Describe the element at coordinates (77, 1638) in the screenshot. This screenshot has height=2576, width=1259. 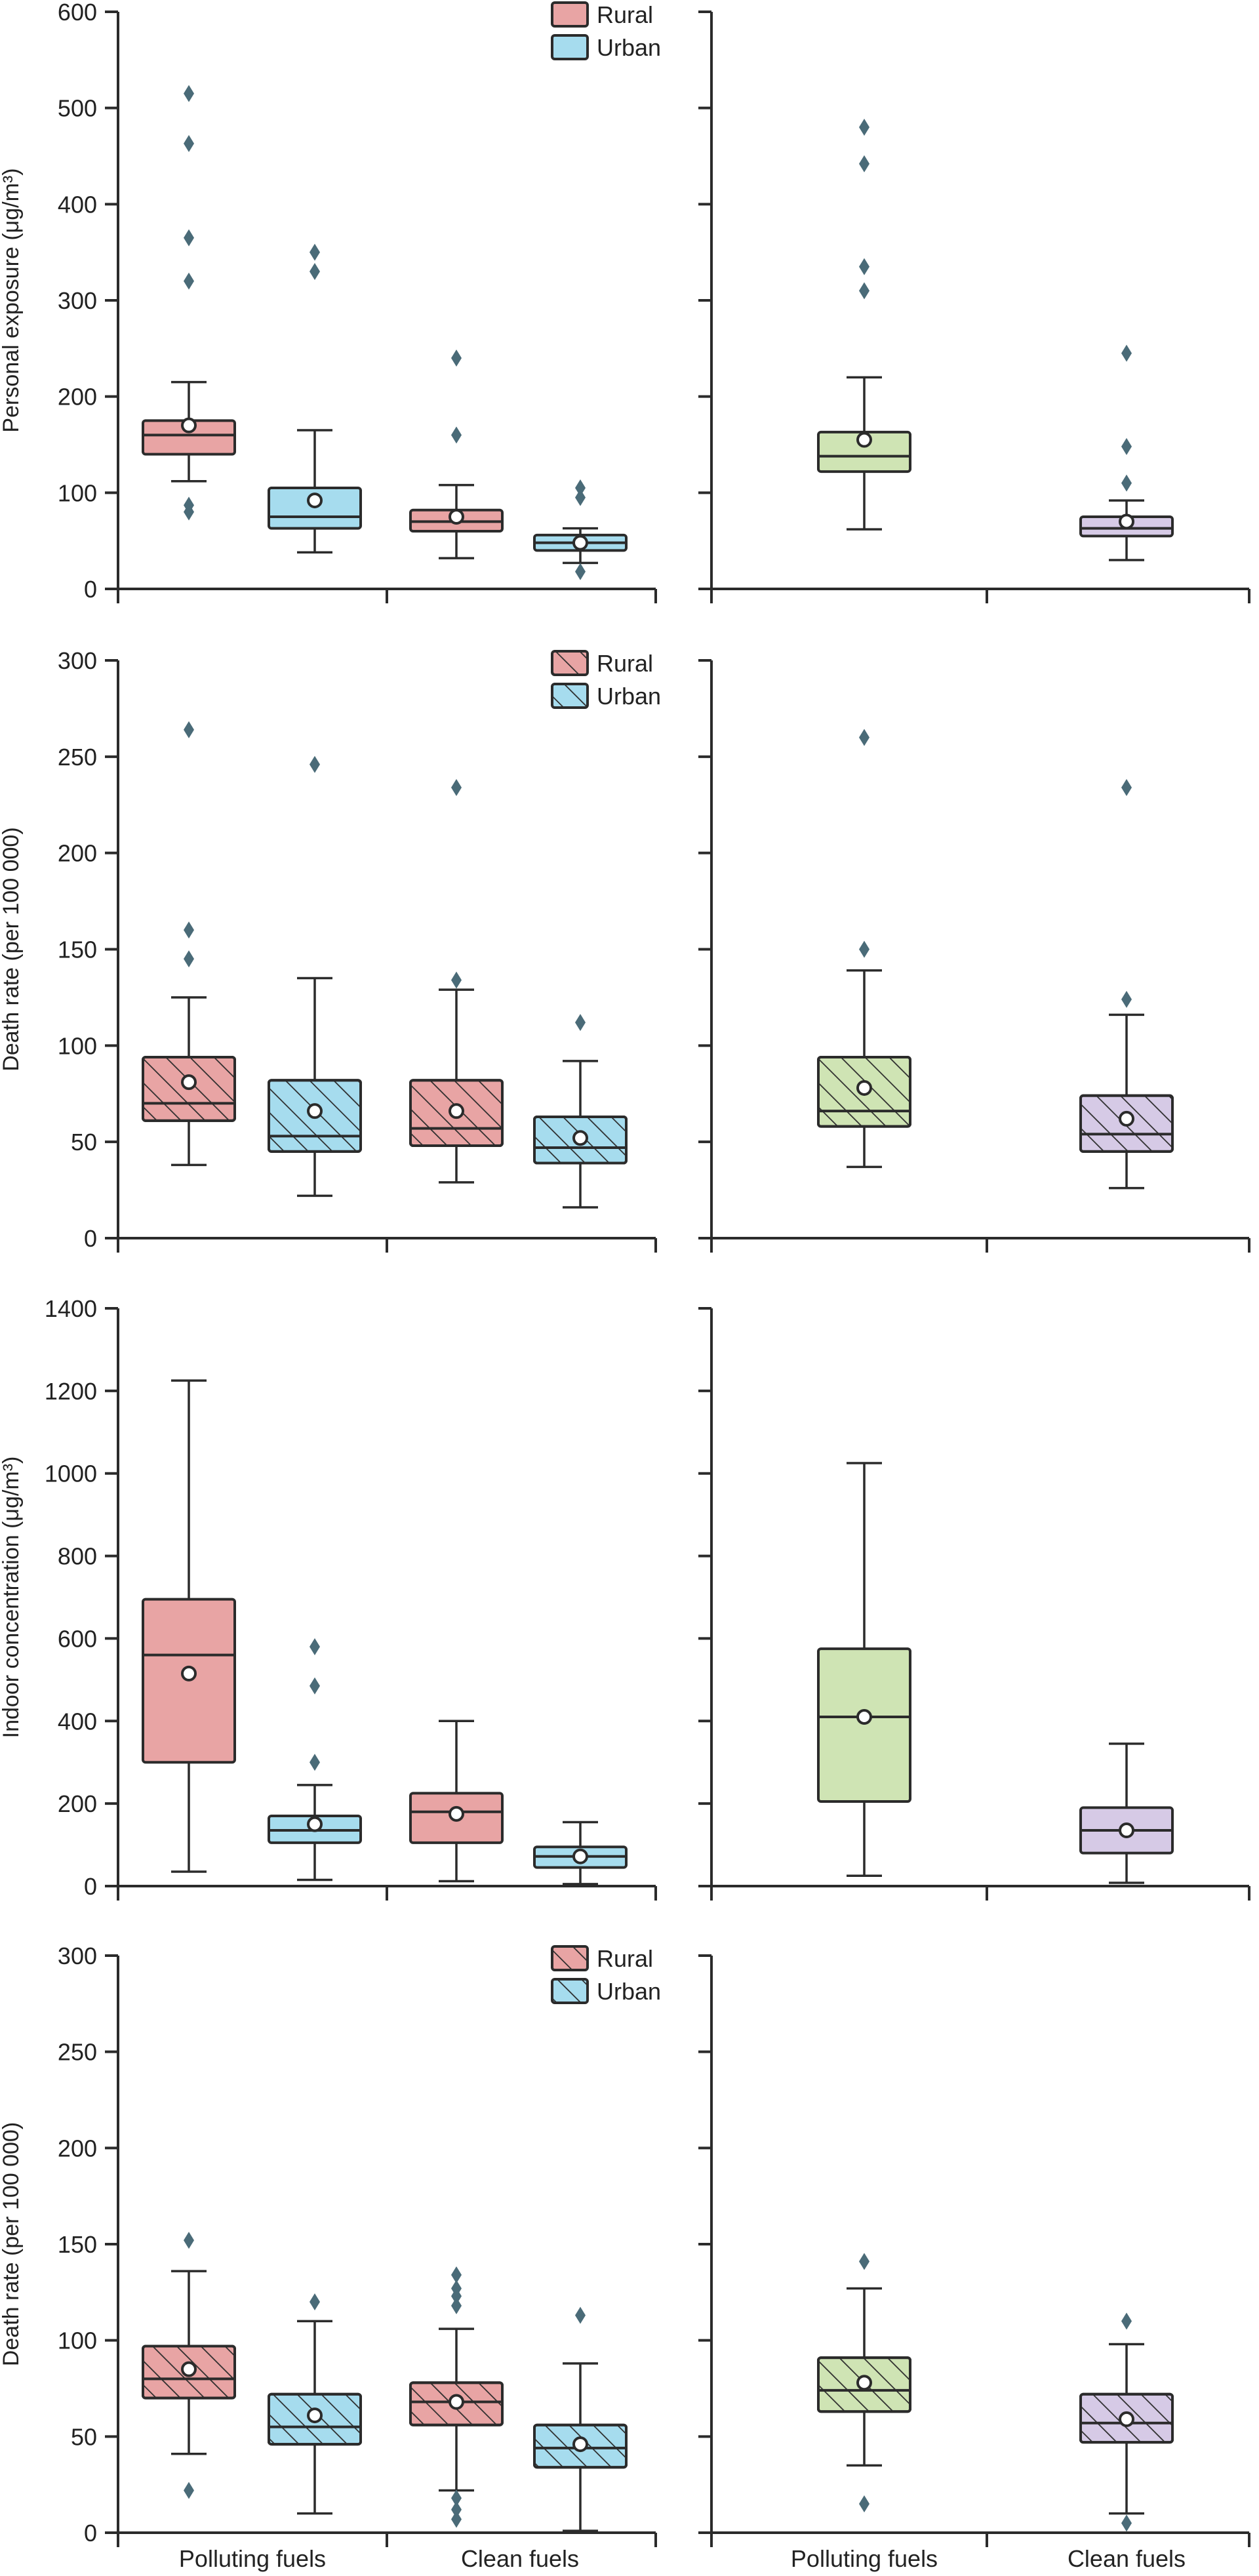
I see `y-tick-label: 600` at that location.